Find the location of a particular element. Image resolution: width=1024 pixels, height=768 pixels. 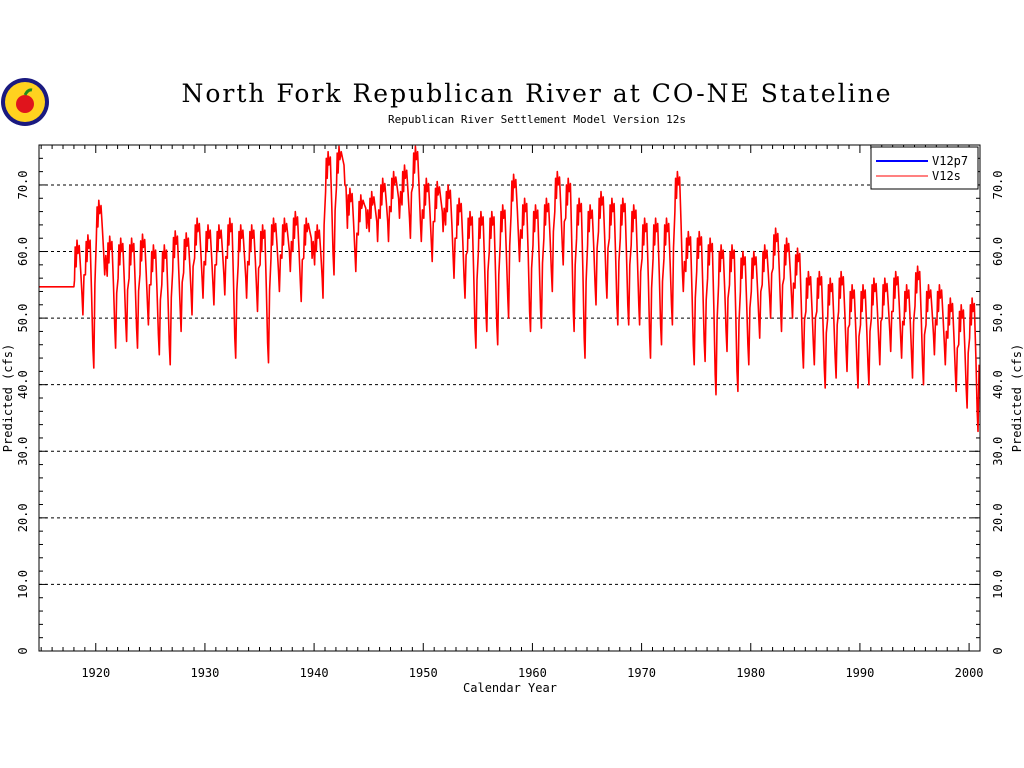

x-tick-label: 1970 is located at coordinates (641, 673).